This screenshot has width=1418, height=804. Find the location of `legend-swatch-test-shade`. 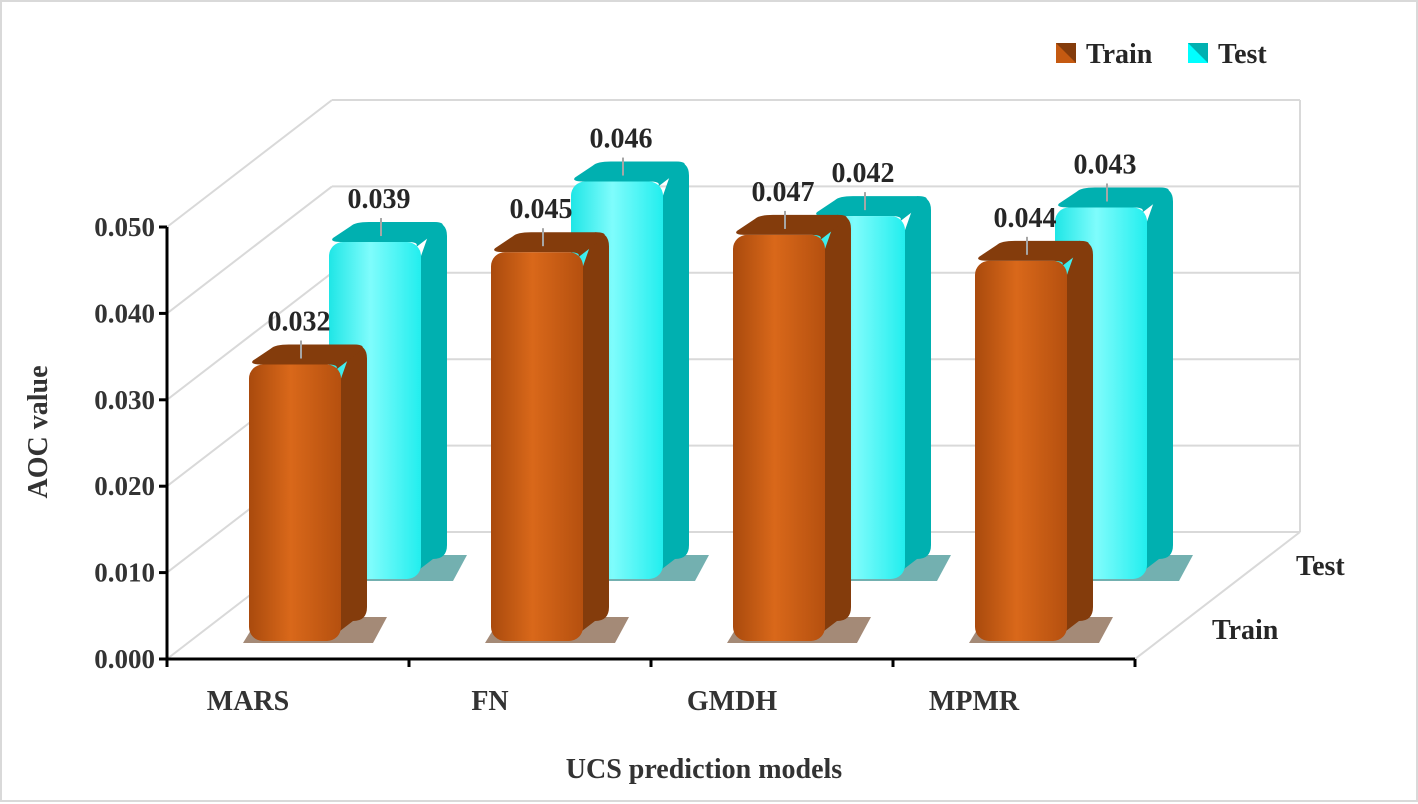

legend-swatch-test-shade is located at coordinates (1198, 53).